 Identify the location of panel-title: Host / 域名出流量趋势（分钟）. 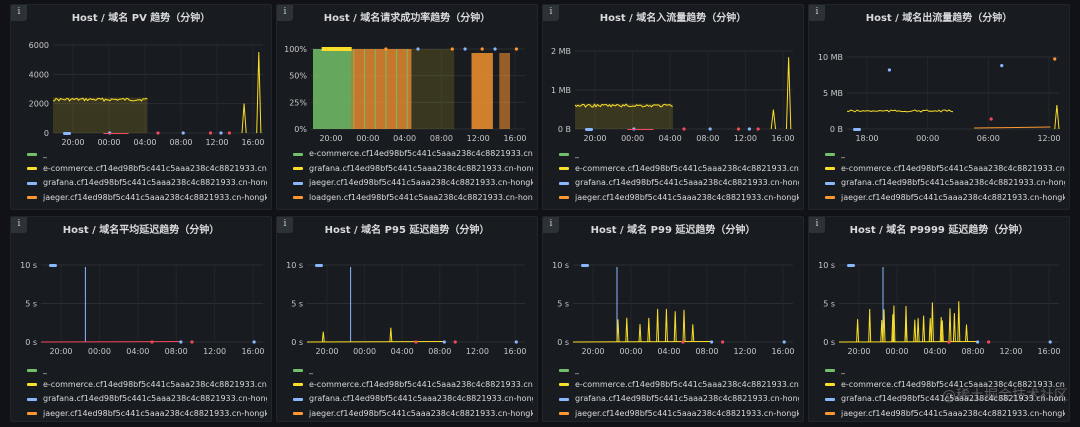
(939, 18).